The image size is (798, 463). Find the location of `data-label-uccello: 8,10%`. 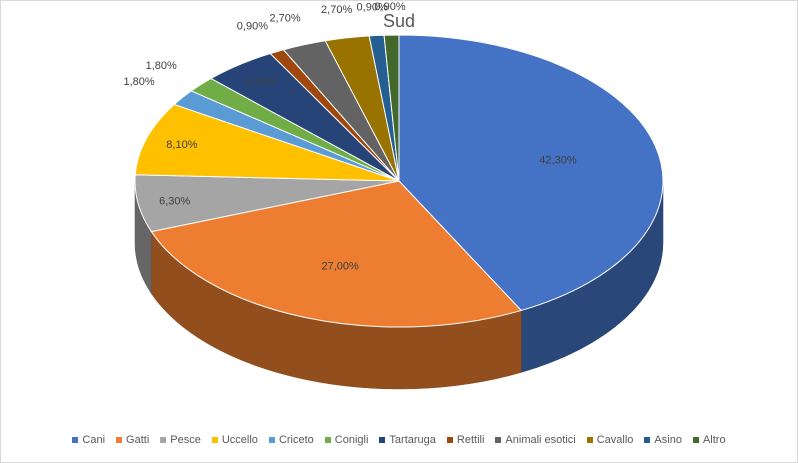

data-label-uccello: 8,10% is located at coordinates (181, 145).